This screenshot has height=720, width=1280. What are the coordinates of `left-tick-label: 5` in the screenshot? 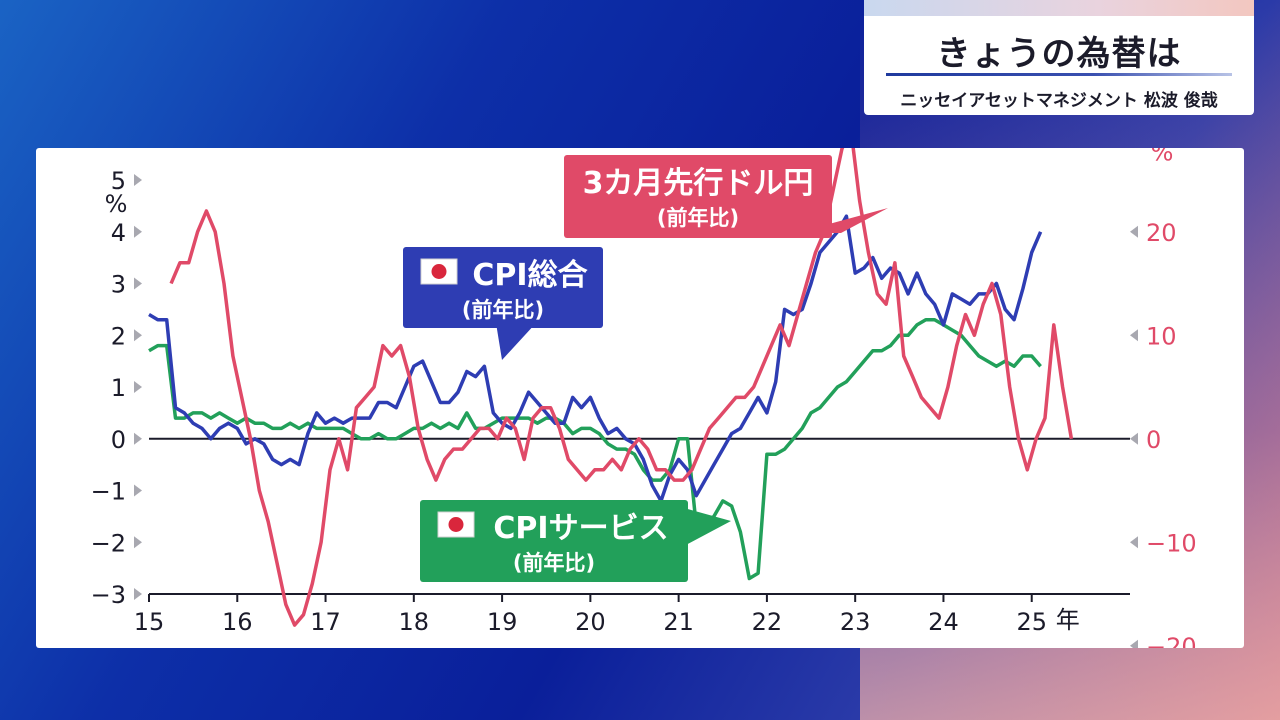 It's located at (118, 181).